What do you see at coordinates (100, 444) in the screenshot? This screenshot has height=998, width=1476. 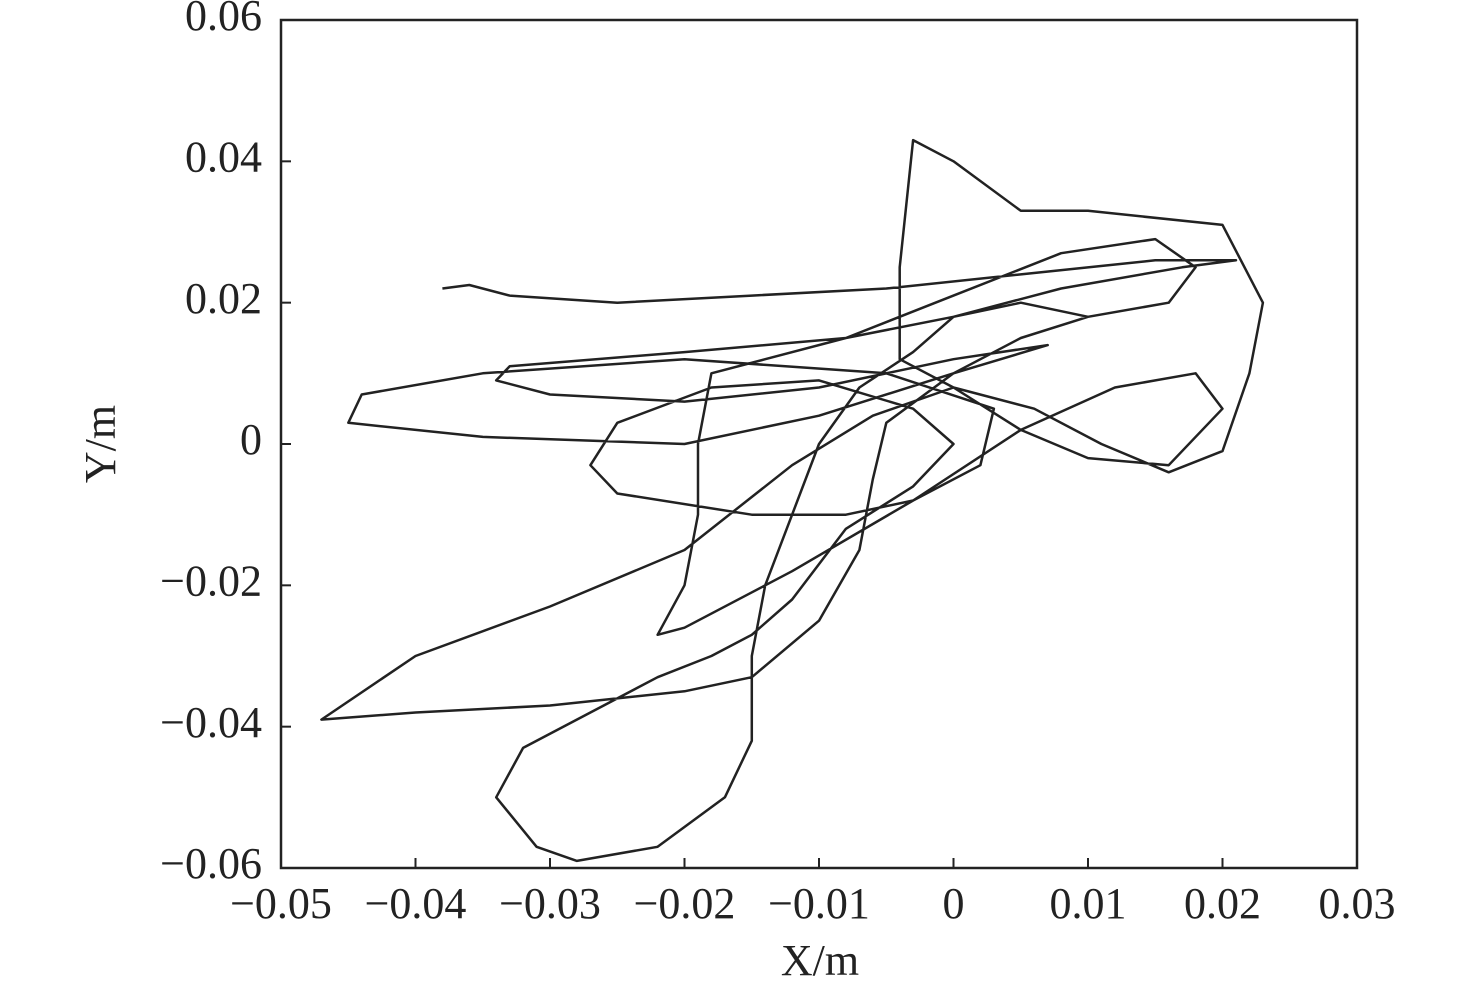 I see `y-axis-label: Y/m` at bounding box center [100, 444].